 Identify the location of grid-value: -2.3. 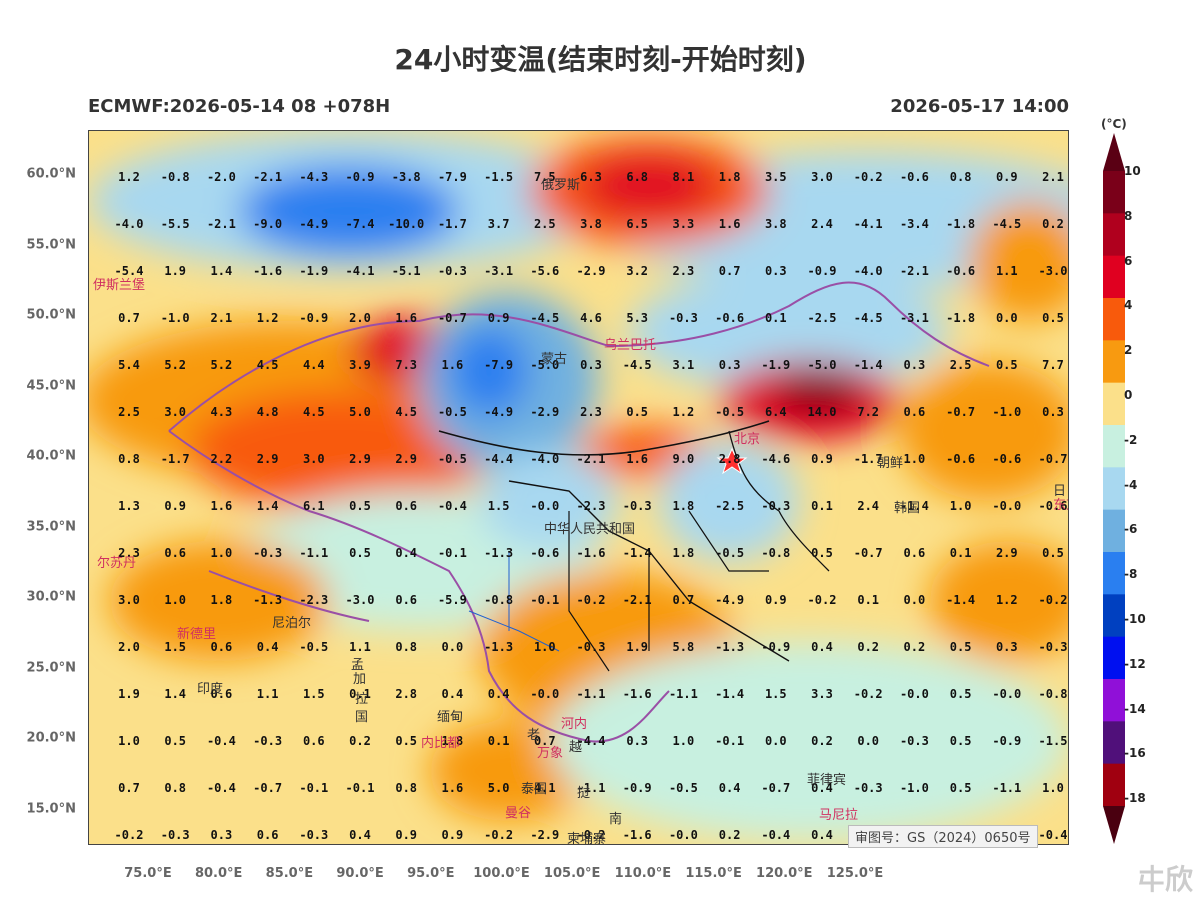
(313, 600).